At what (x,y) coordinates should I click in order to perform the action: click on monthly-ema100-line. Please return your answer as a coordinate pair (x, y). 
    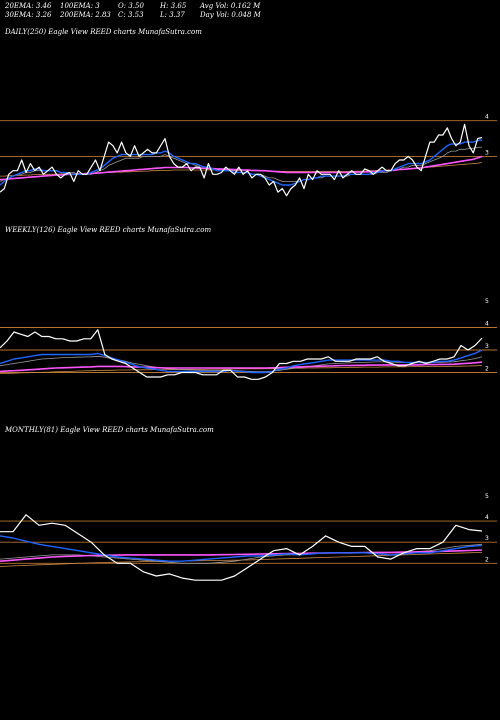
    Looking at the image, I should click on (241, 555).